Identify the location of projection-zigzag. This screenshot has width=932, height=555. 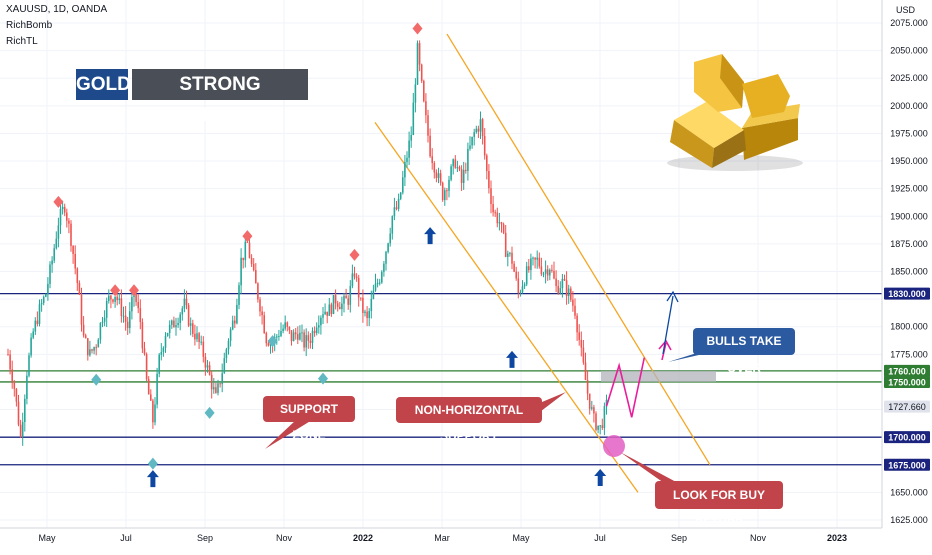
(625, 387).